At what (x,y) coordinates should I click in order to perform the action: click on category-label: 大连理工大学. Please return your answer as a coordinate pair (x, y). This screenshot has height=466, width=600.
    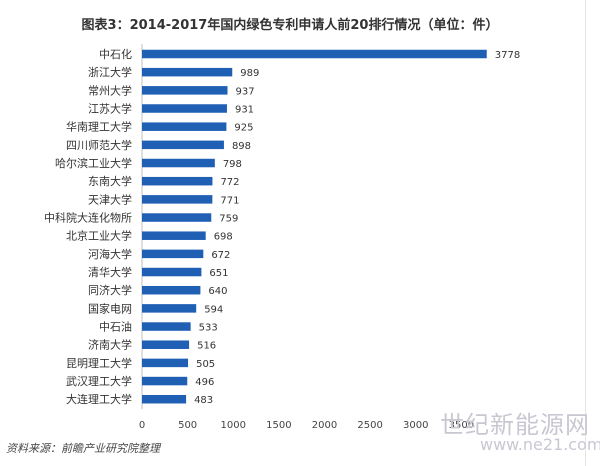
    Looking at the image, I should click on (99, 399).